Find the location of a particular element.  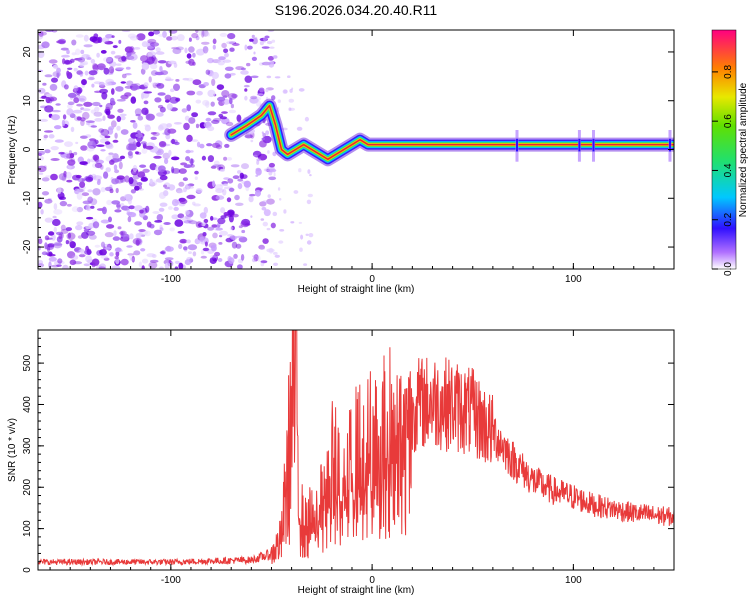

y-tick-label: 100 is located at coordinates (27, 528).